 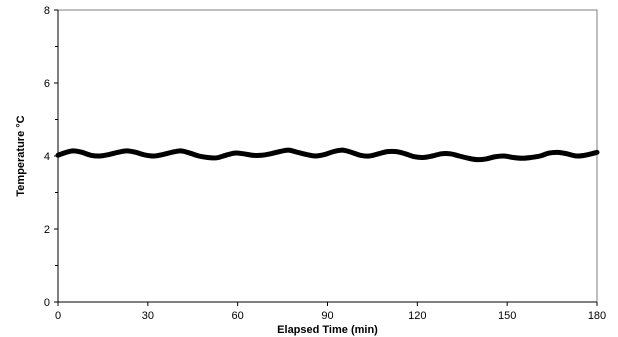 What do you see at coordinates (47, 84) in the screenshot?
I see `y-tick-label: 6` at bounding box center [47, 84].